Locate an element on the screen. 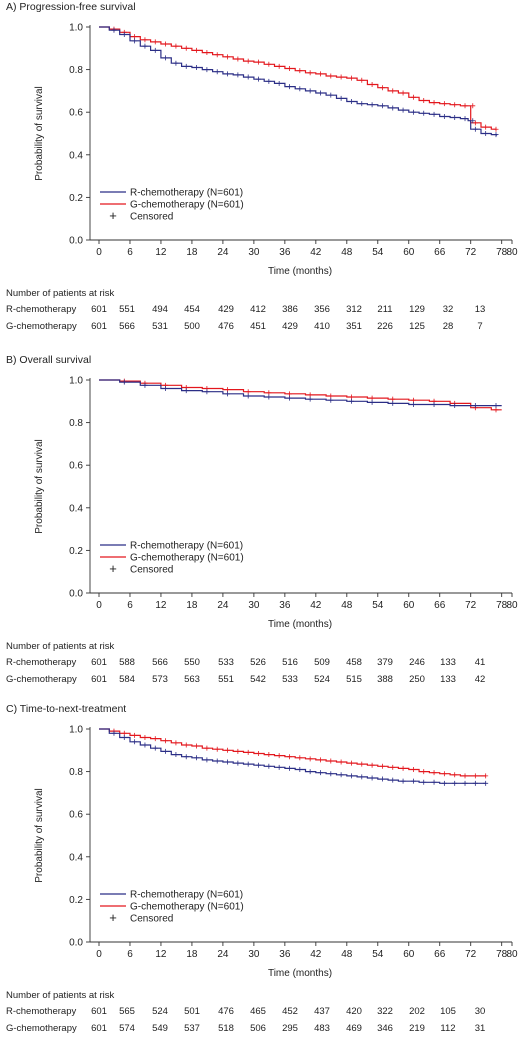 This screenshot has width=520, height=1057. at-risk-value: 351 is located at coordinates (354, 326).